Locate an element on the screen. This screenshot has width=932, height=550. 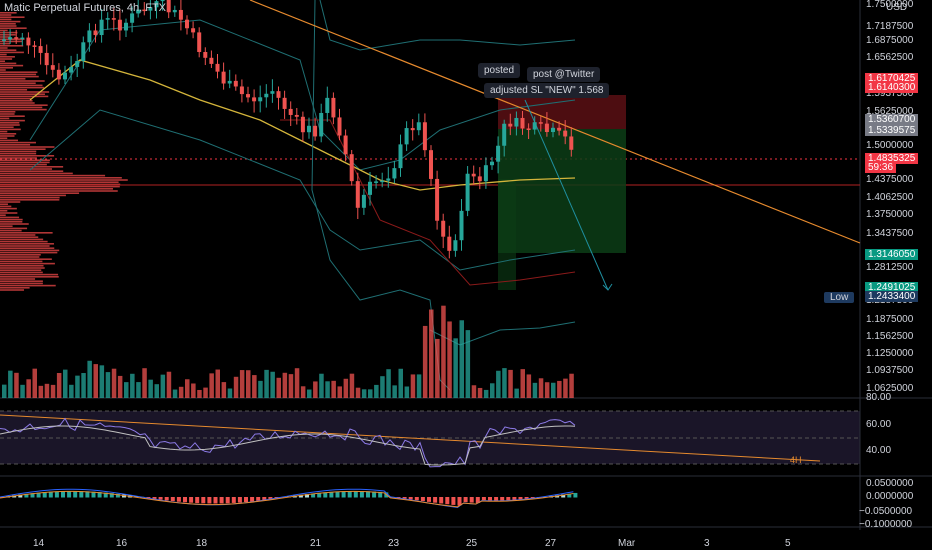
price-axis-label: 1.6562500 is located at coordinates (890, 57).